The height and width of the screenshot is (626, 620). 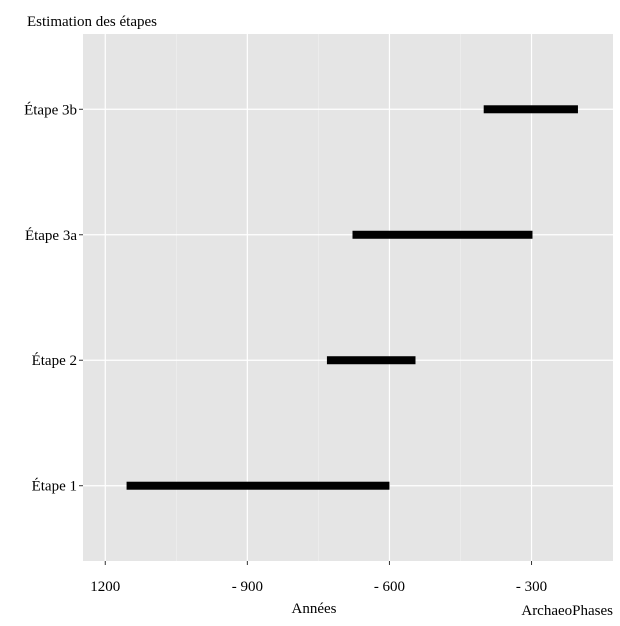 I want to click on x-axis-title: Années, so click(x=314, y=609).